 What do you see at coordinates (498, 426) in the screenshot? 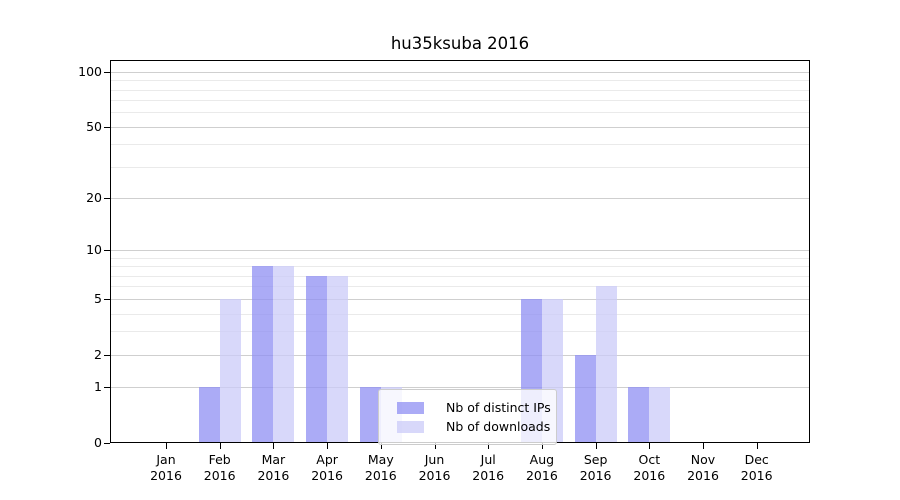
I see `legend-label: Nb of downloads` at bounding box center [498, 426].